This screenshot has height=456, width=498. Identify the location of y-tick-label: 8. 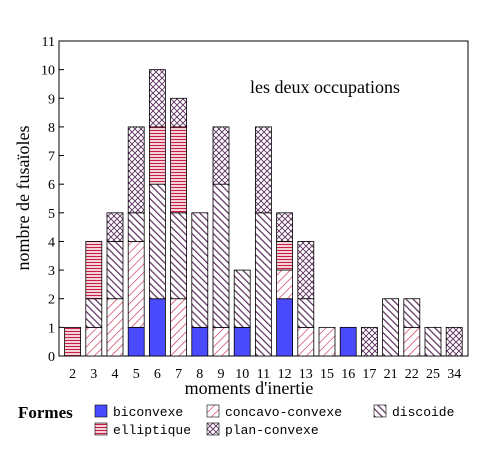
(51, 128).